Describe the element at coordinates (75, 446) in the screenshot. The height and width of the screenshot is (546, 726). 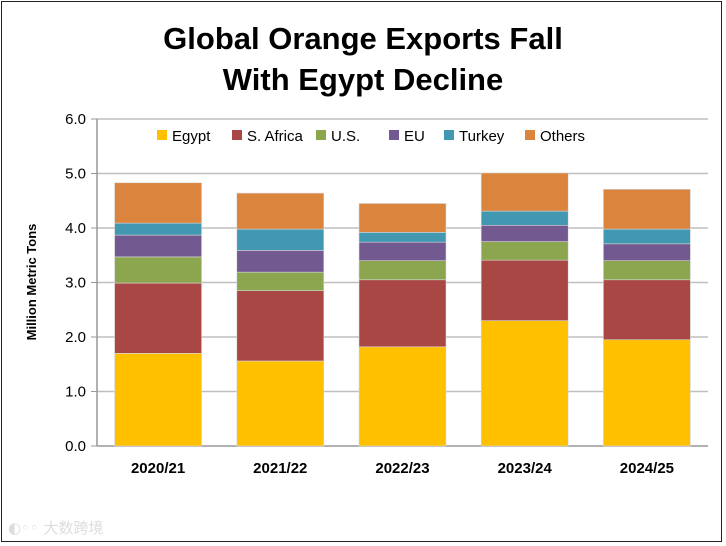
I see `y-tick-label: 0.0` at that location.